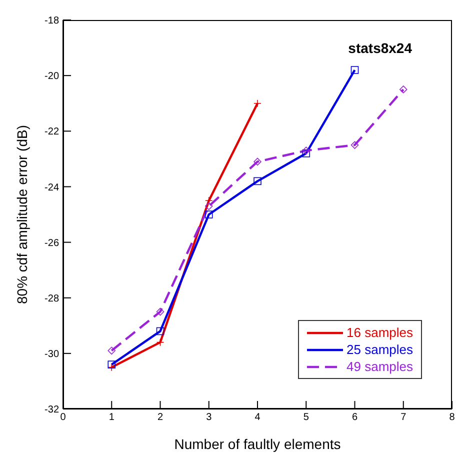  Describe the element at coordinates (52, 132) in the screenshot. I see `y-tick-label: -22` at that location.